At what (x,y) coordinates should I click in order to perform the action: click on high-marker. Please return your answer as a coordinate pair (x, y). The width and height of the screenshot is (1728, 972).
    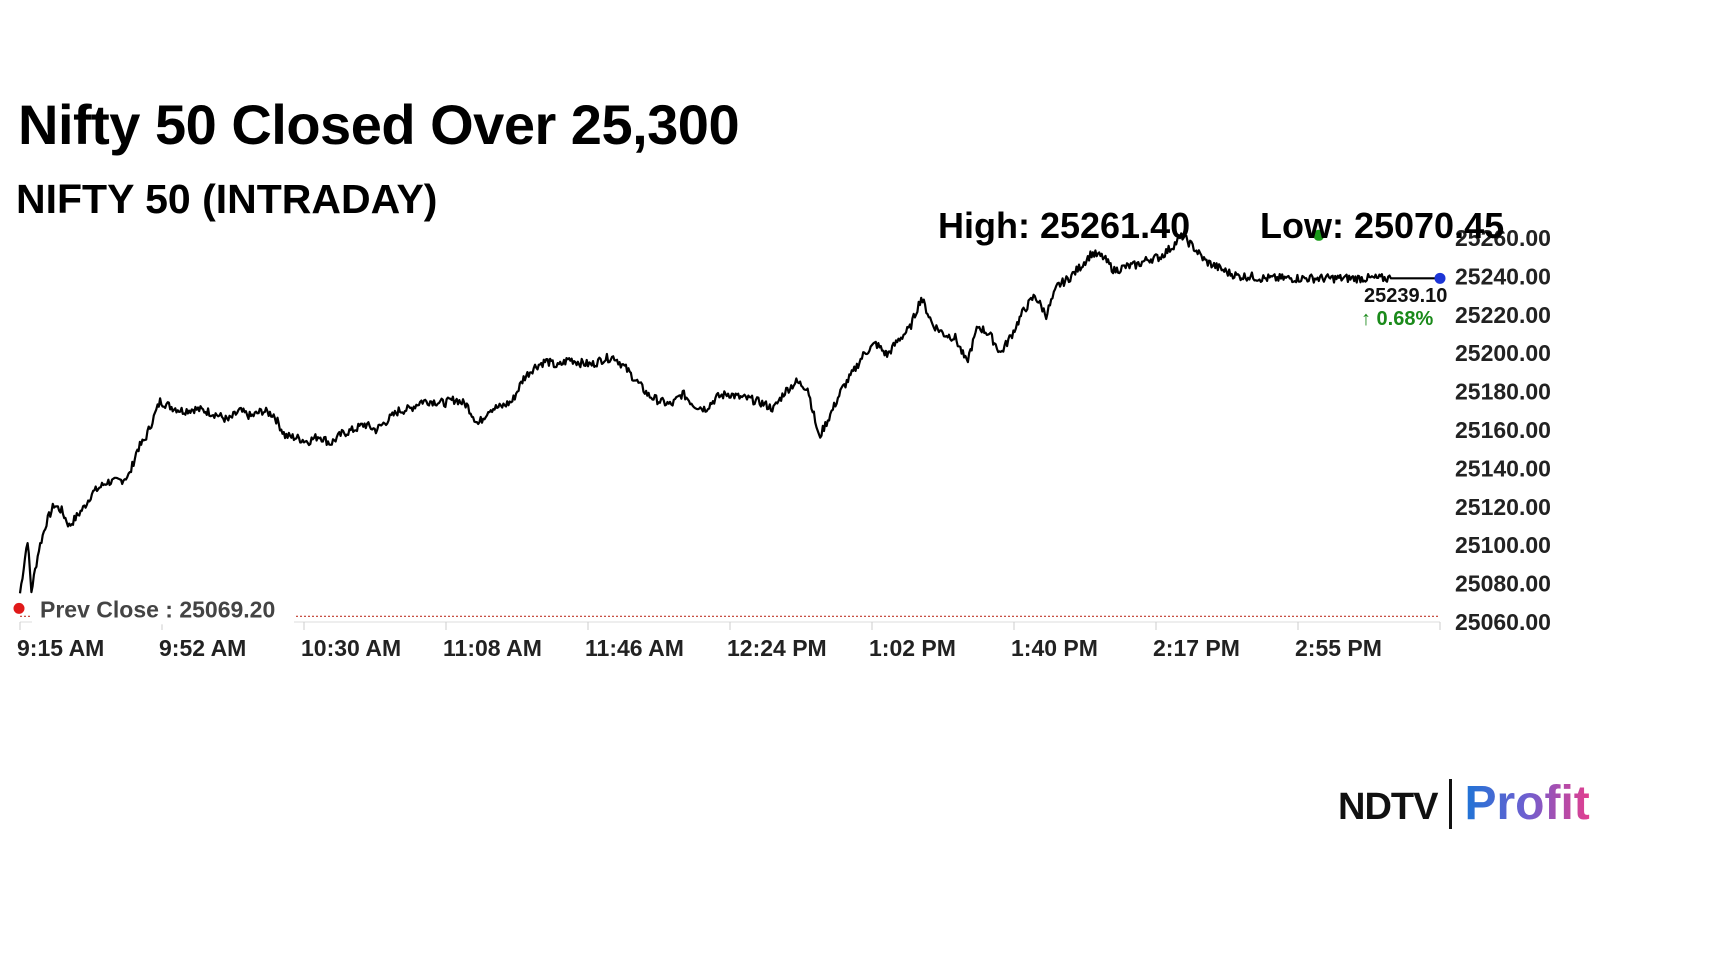
    Looking at the image, I should click on (1319, 235).